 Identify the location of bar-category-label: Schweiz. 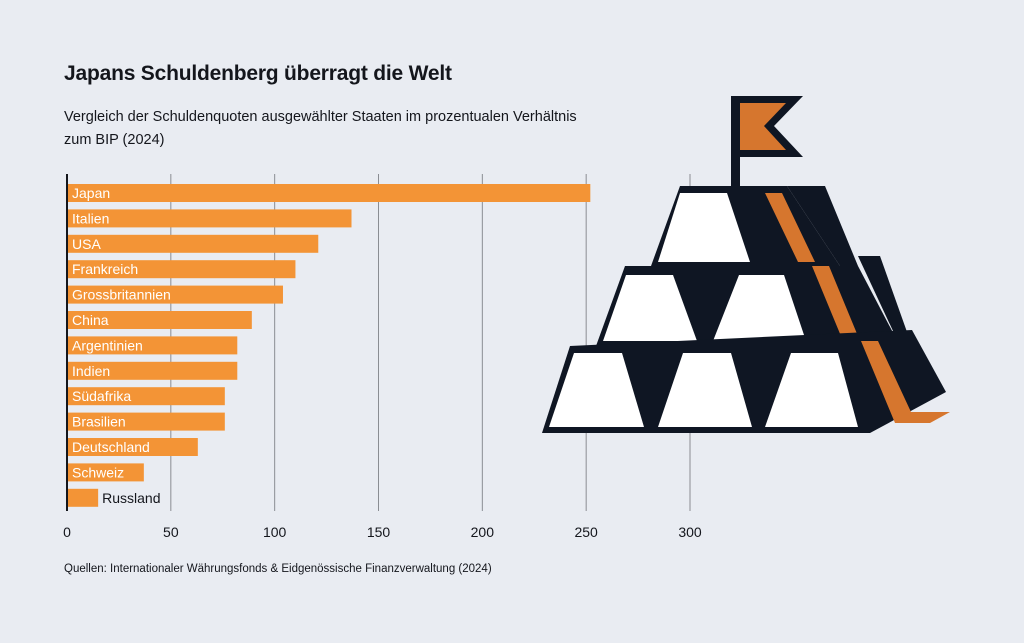
(98, 472).